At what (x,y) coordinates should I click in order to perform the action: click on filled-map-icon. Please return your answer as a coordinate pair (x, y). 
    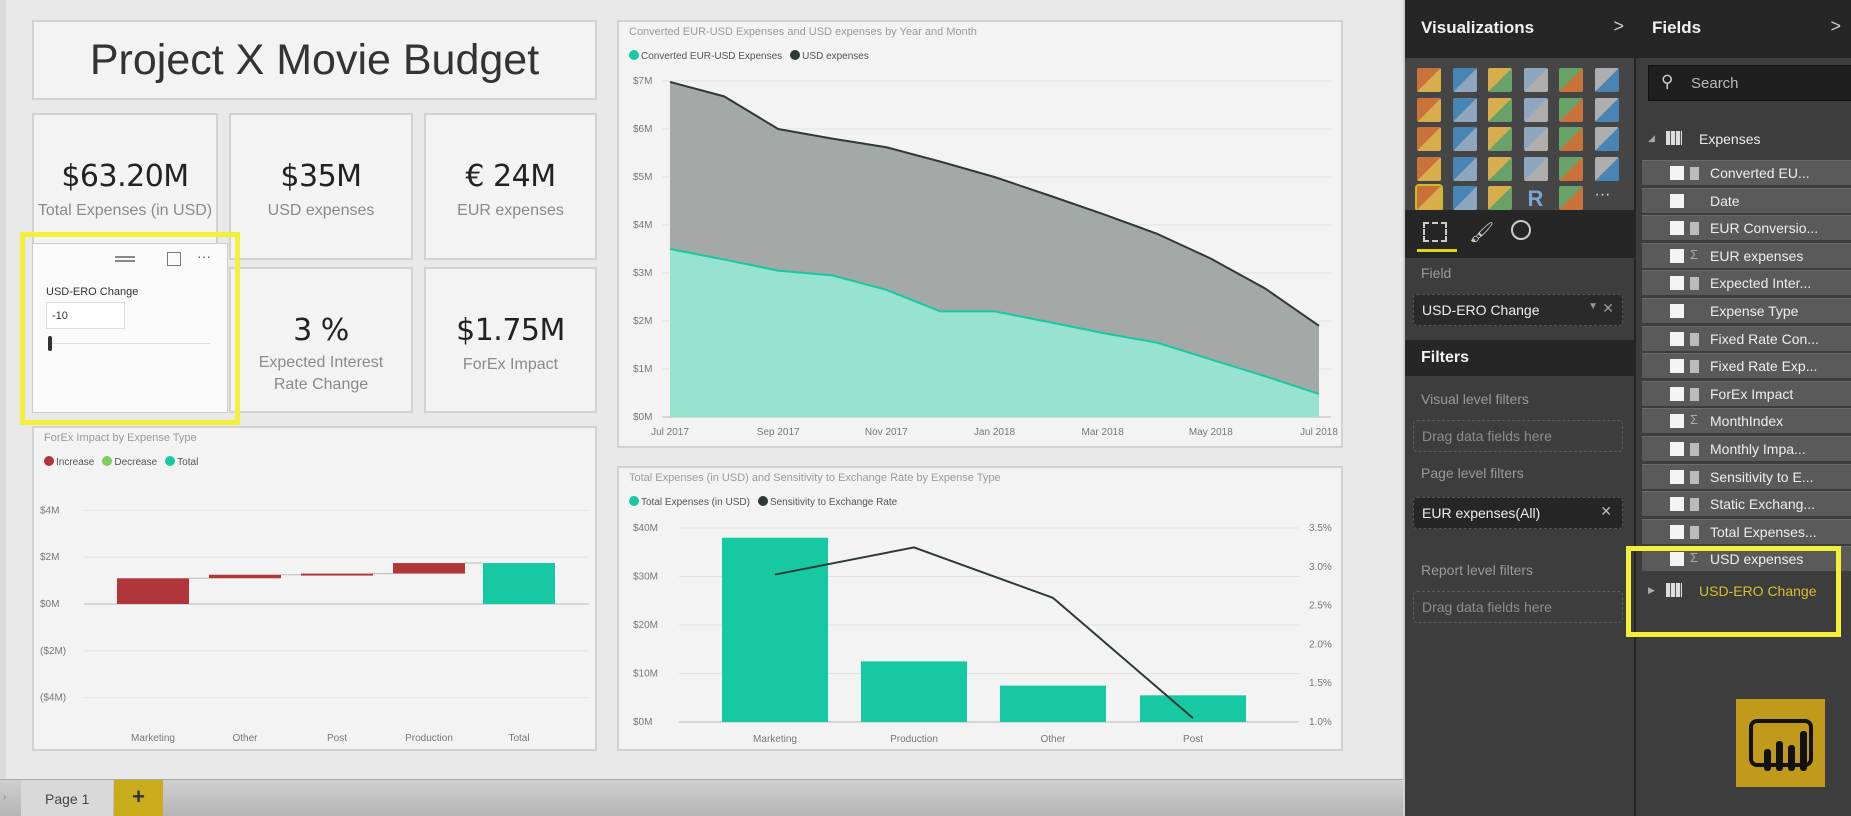
    Looking at the image, I should click on (1606, 139).